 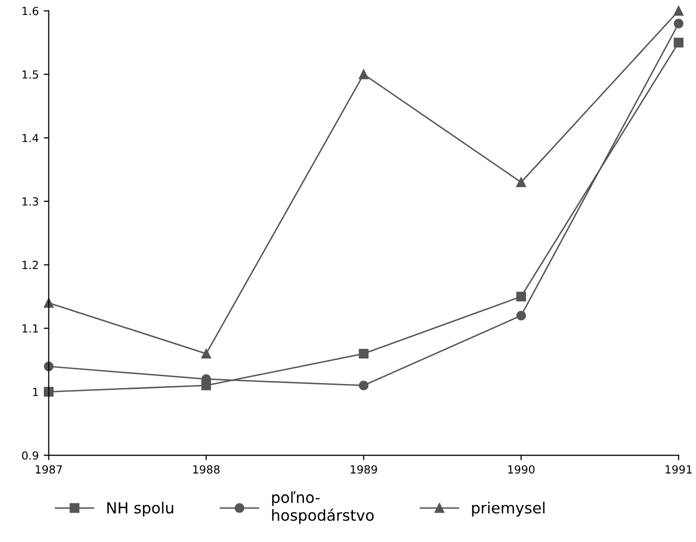 What do you see at coordinates (30, 11) in the screenshot?
I see `y-tick-label: 1.6` at bounding box center [30, 11].